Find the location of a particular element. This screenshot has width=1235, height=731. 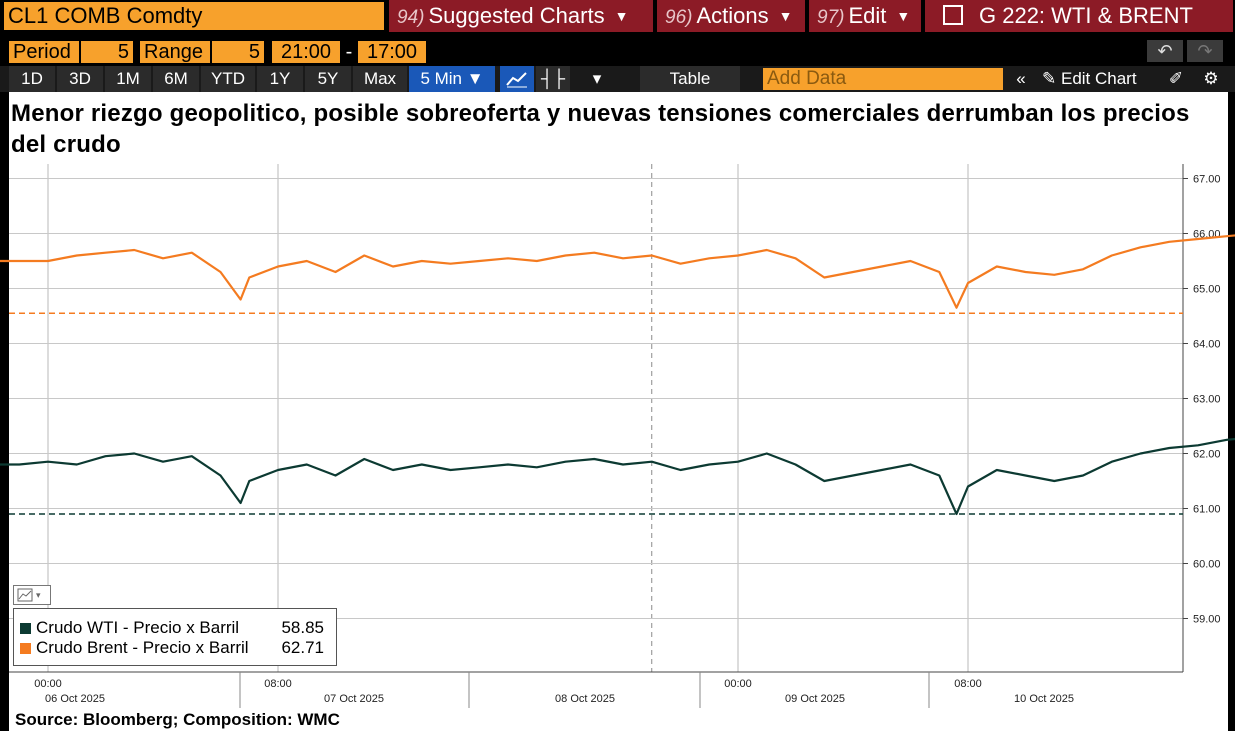

line-chart-icon is located at coordinates (517, 79).